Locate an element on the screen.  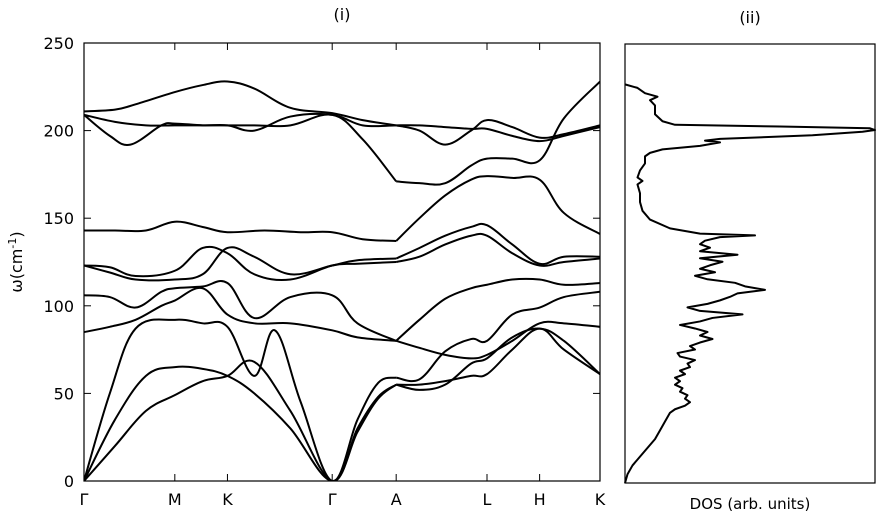
x-tick-label: M is located at coordinates (175, 499).